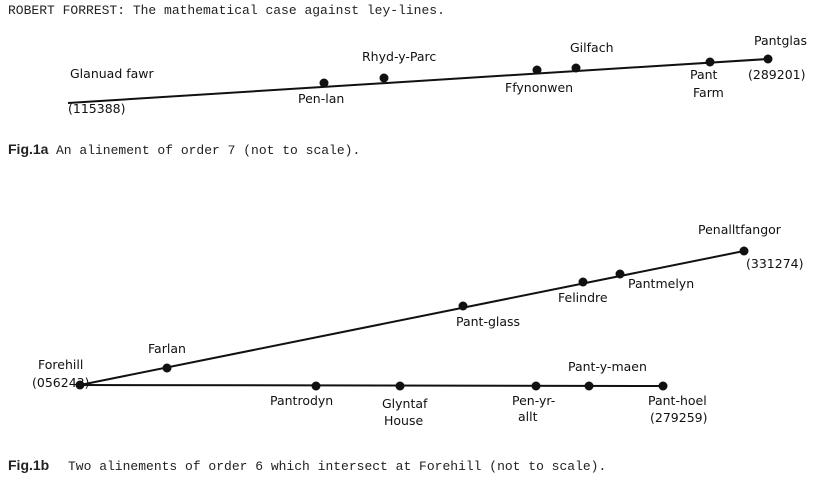 This screenshot has width=821, height=482. I want to click on site-label: Forehill, so click(60, 364).